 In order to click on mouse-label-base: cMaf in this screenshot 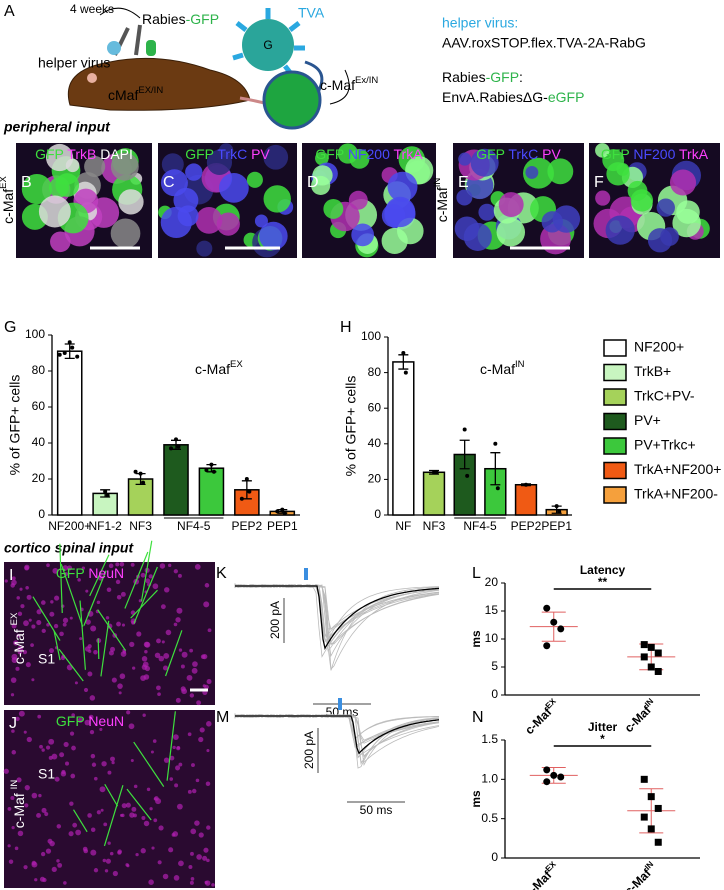, I will do `click(123, 95)`.